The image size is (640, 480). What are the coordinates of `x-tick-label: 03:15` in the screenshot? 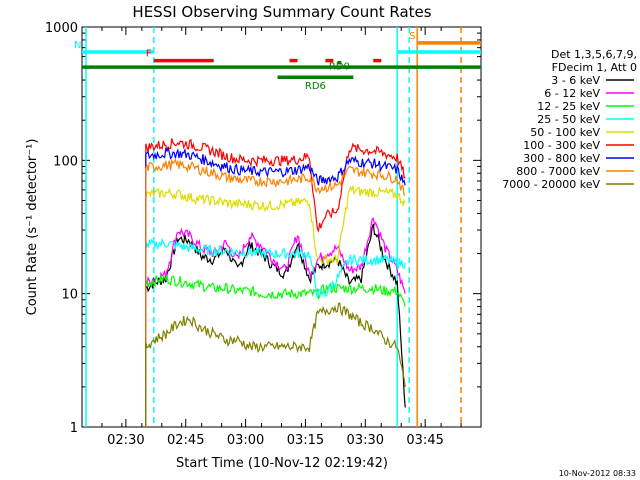 It's located at (305, 440).